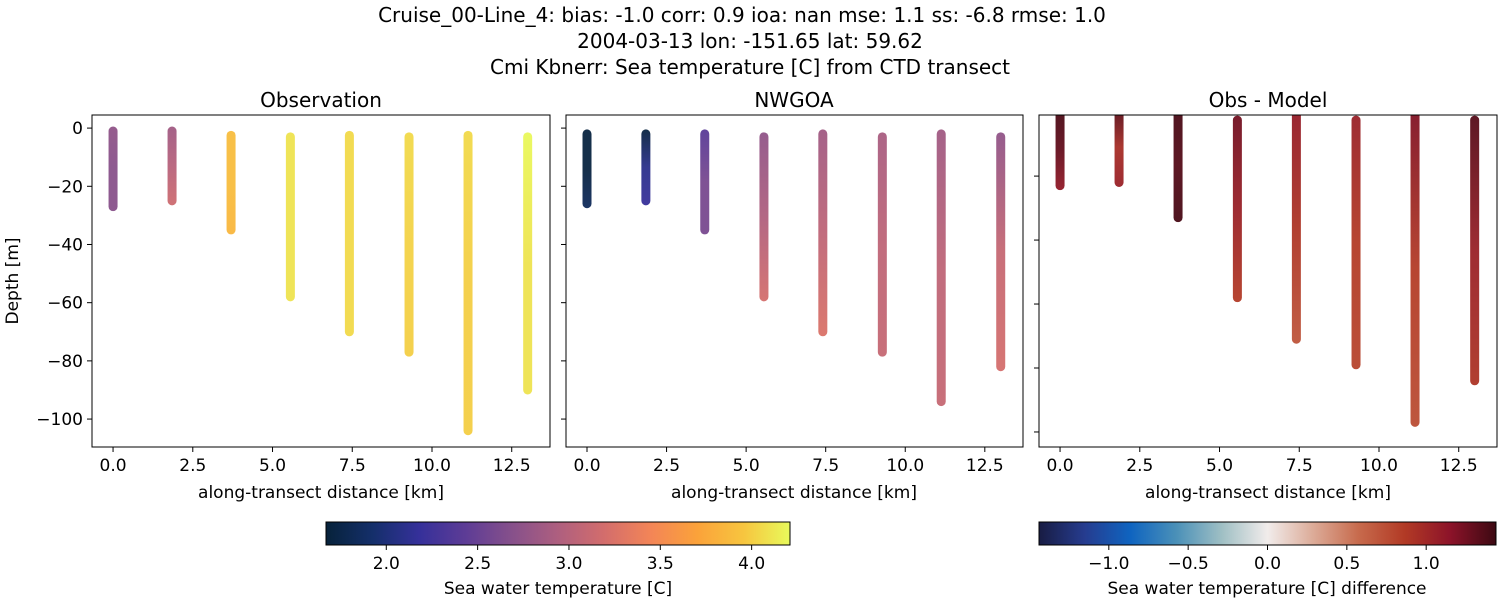 The image size is (1500, 604). What do you see at coordinates (660, 564) in the screenshot?
I see `colorbar-tick-label-0-3: 3.5` at bounding box center [660, 564].